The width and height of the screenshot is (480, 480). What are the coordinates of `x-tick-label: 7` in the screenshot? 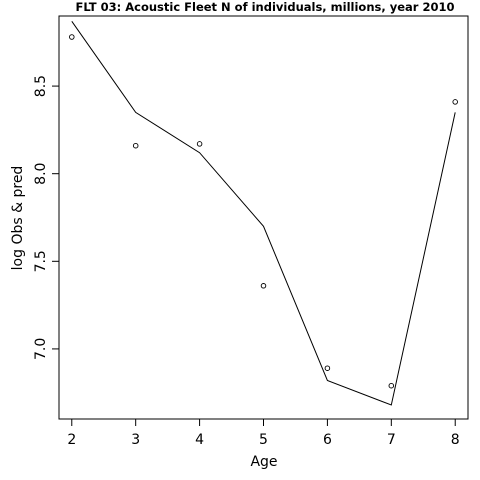 It's located at (391, 440).